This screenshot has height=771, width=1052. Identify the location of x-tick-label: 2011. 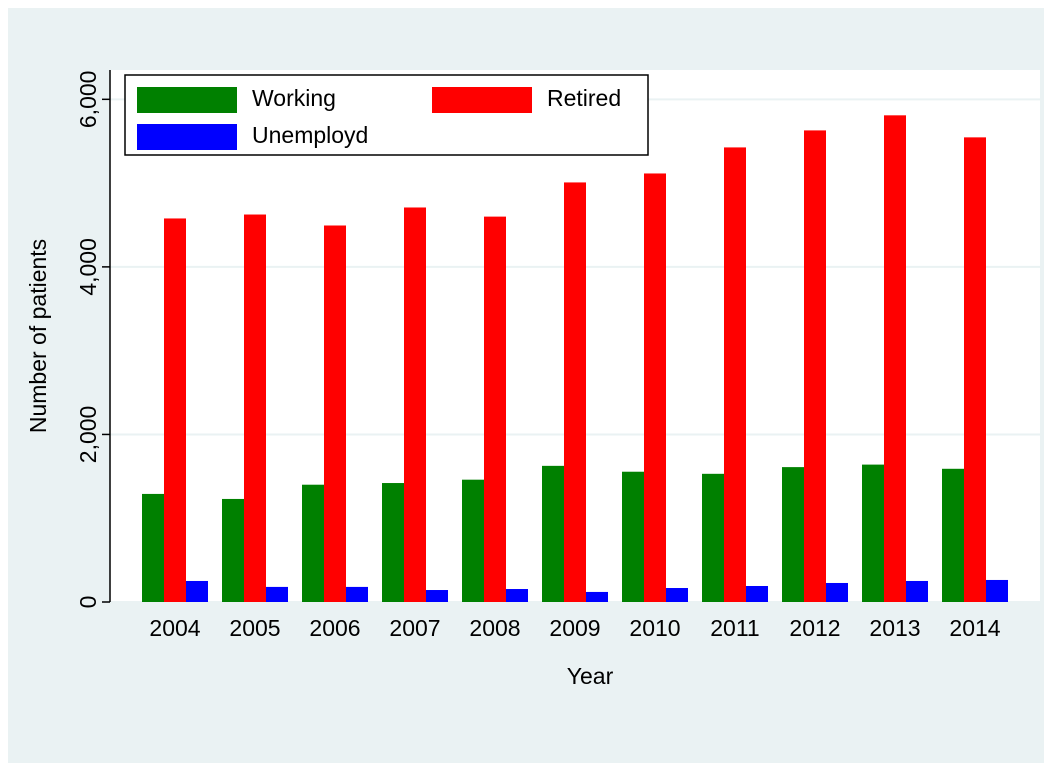
(734, 628).